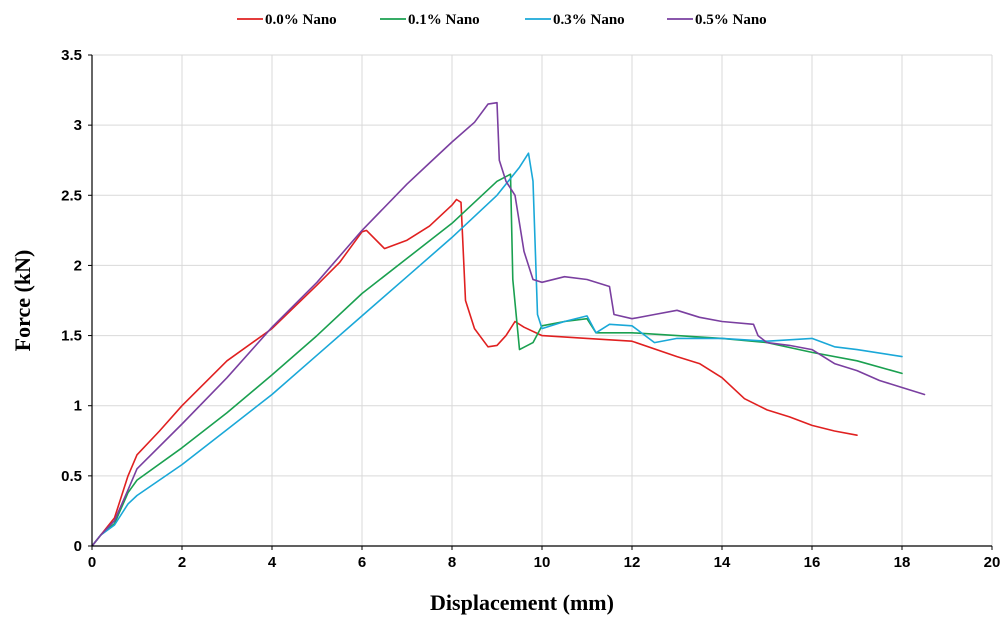 The height and width of the screenshot is (617, 1003). What do you see at coordinates (71, 336) in the screenshot?
I see `y-tick-label: 1.5` at bounding box center [71, 336].